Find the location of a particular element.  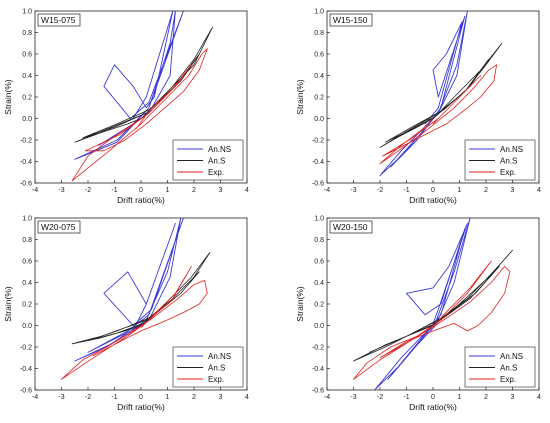

x-axis-label: Drift ratio(%) is located at coordinates (433, 407).